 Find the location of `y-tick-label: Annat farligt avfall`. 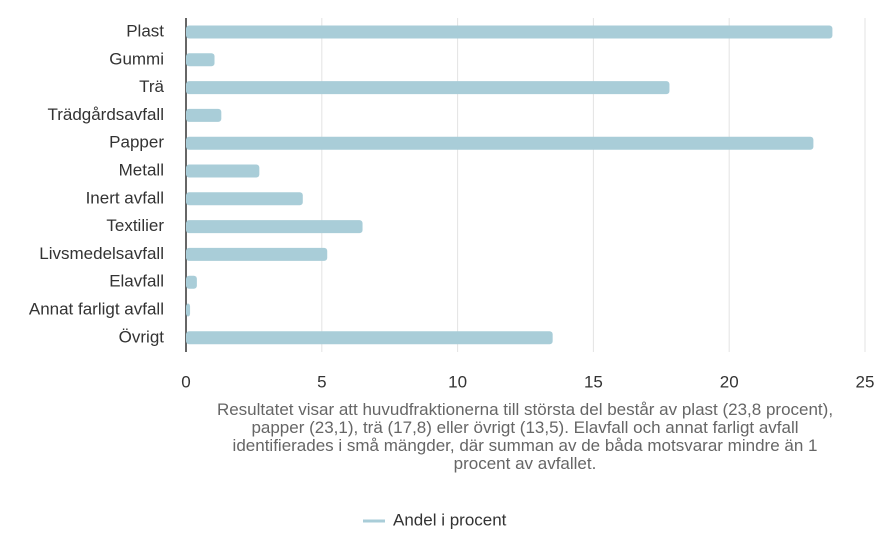

y-tick-label: Annat farligt avfall is located at coordinates (96, 308).